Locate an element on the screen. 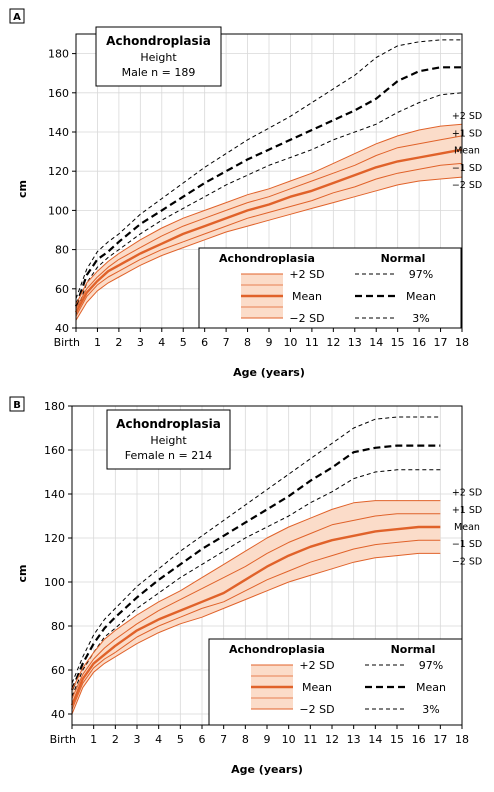 This screenshot has height=792, width=494. y-tick-label: 40 is located at coordinates (58, 714).